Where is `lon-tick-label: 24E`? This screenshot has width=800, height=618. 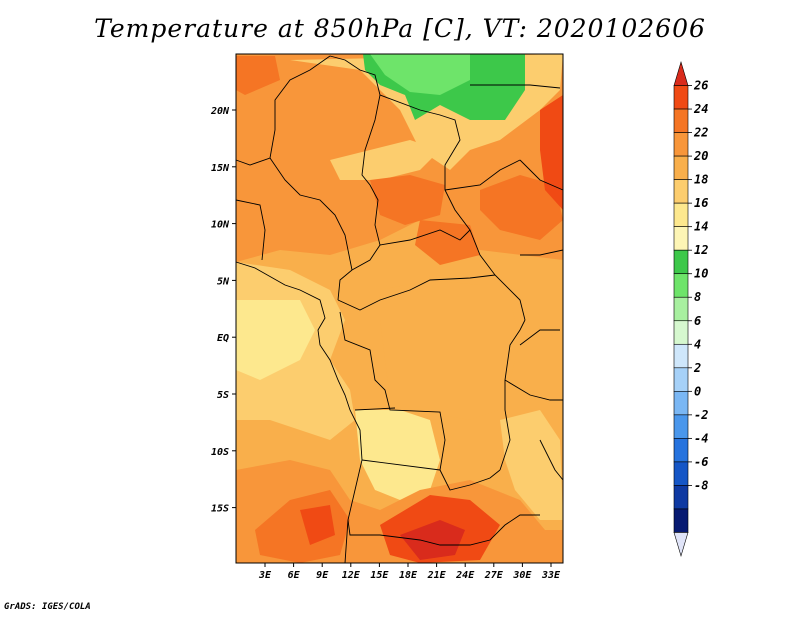
lon-tick-label: 24E is located at coordinates (465, 575).